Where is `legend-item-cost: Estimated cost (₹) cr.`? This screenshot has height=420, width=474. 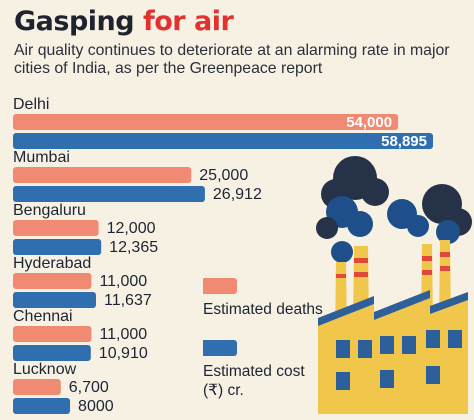
legend-item-cost: Estimated cost (₹) cr. is located at coordinates (263, 370).